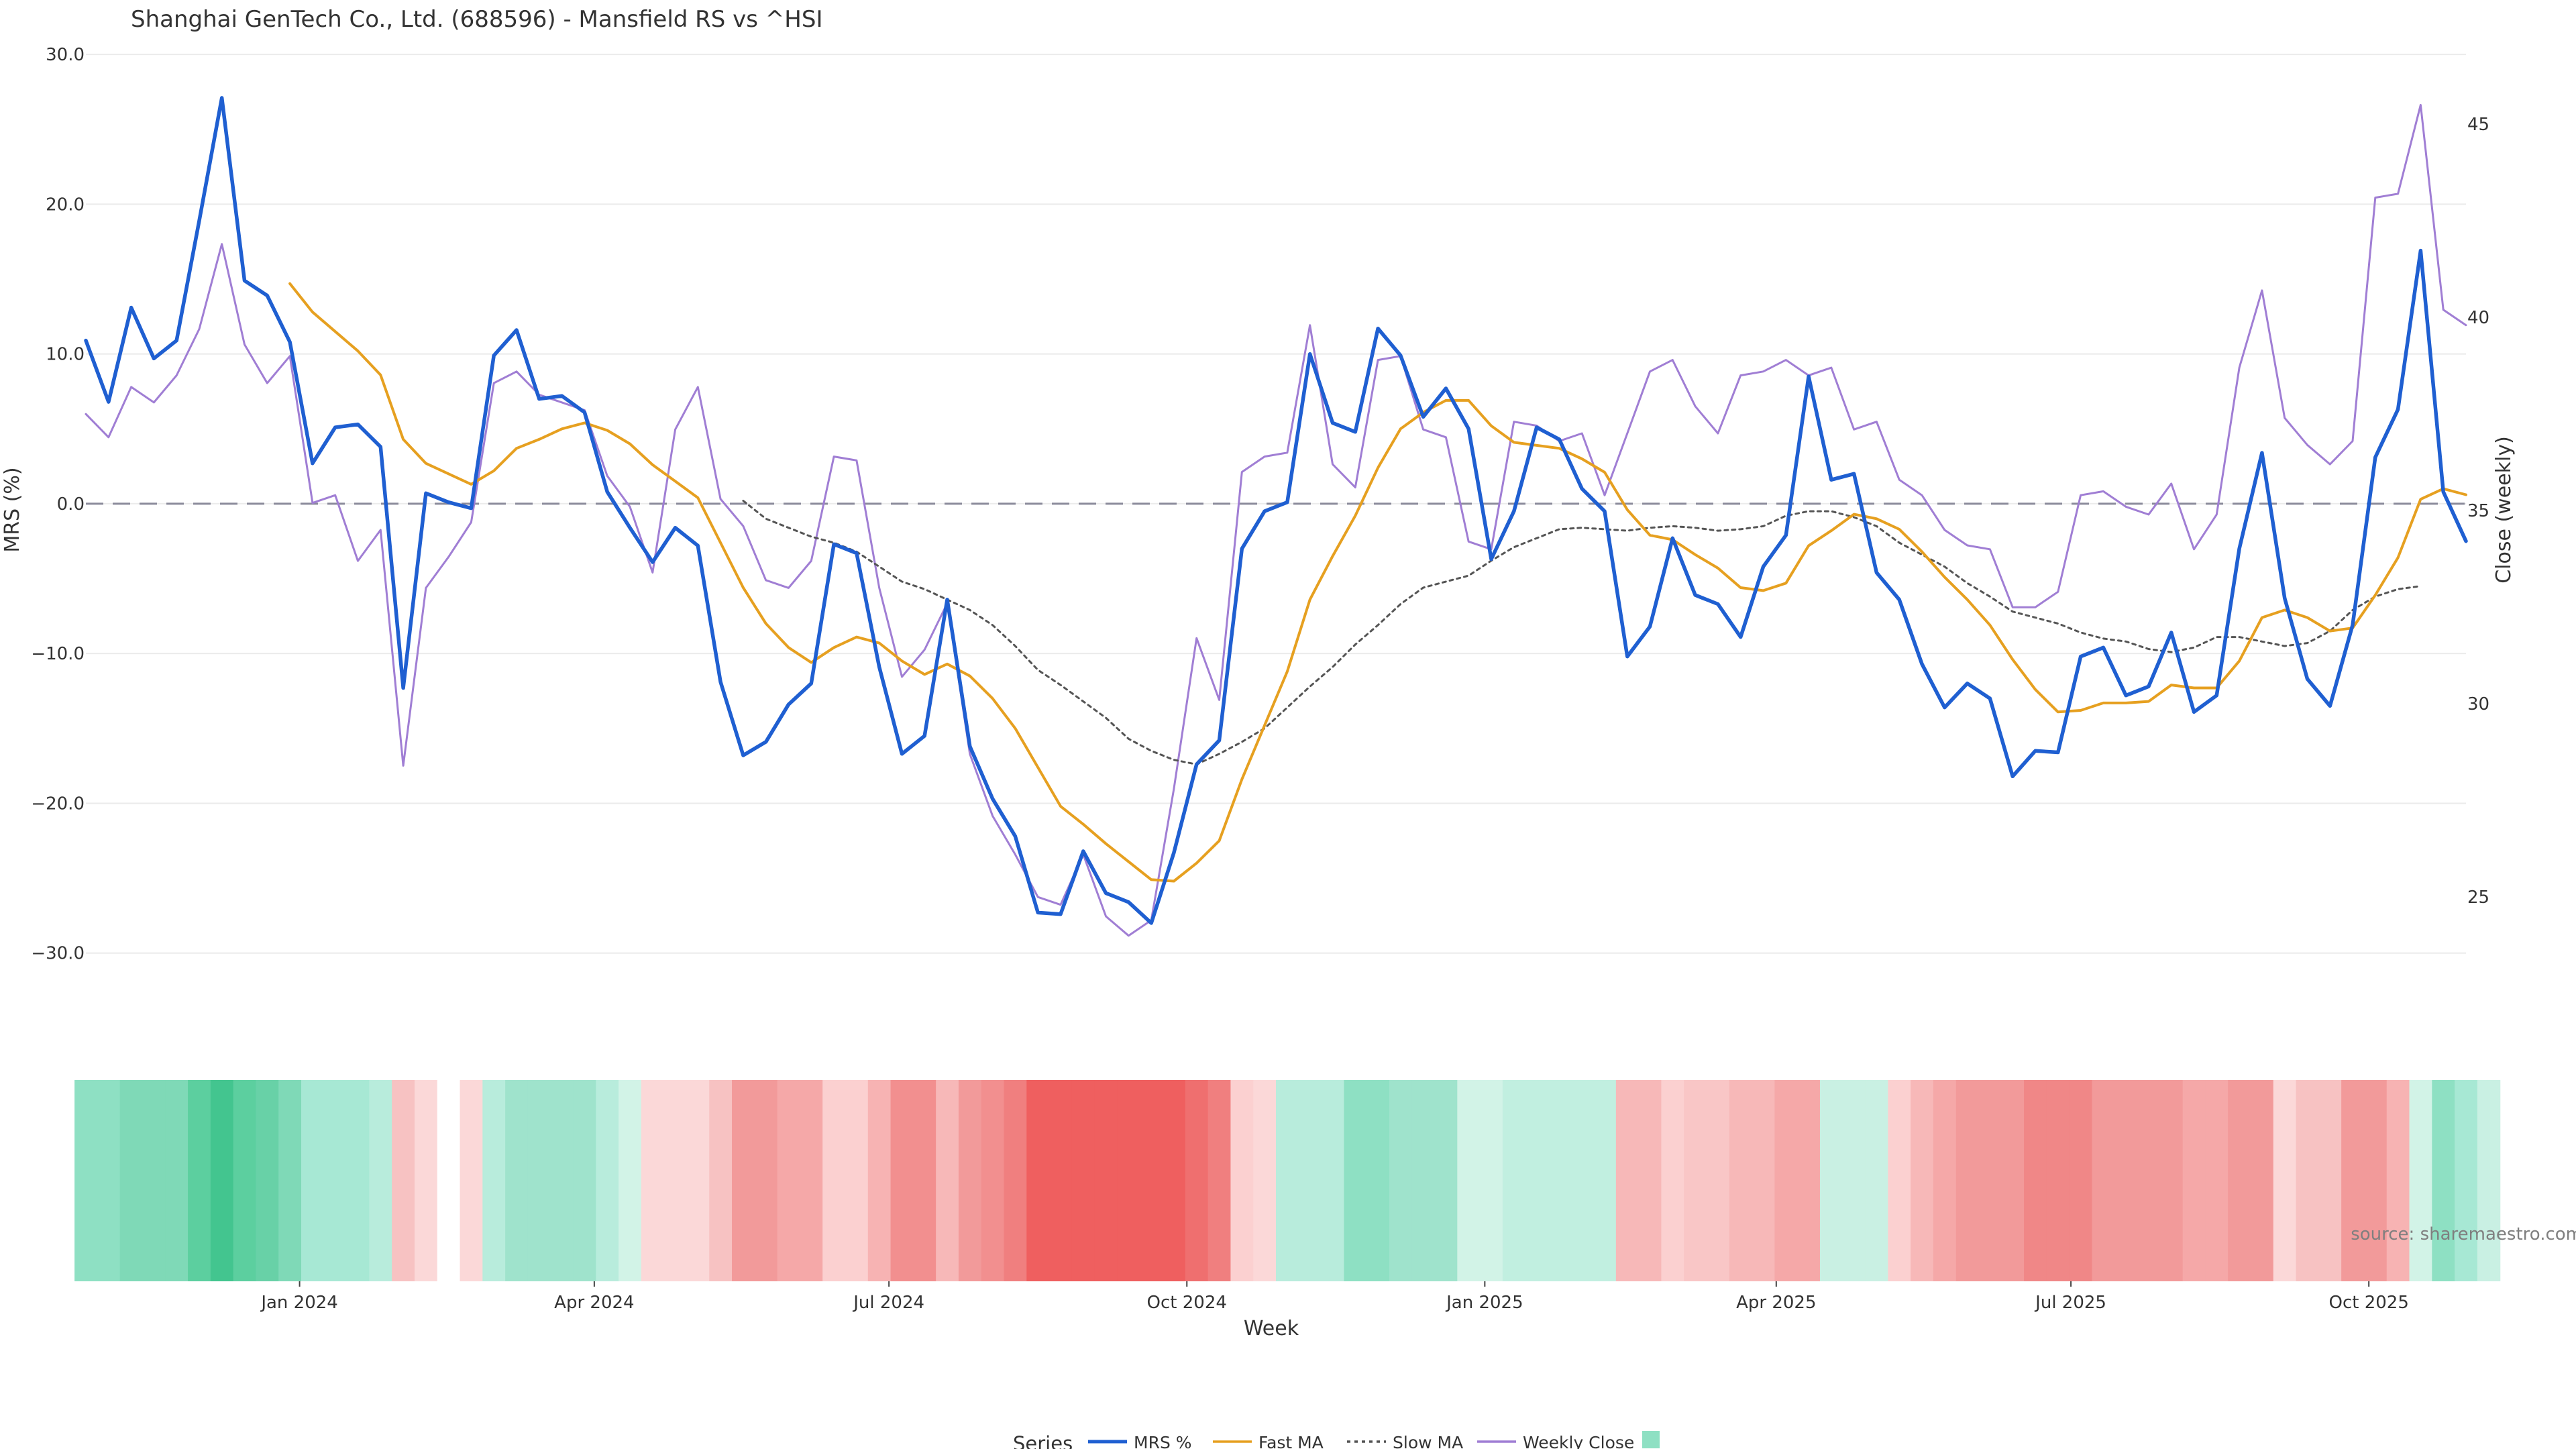 This screenshot has height=1449, width=2576. What do you see at coordinates (2478, 704) in the screenshot?
I see `y-right-tick-label: 30` at bounding box center [2478, 704].